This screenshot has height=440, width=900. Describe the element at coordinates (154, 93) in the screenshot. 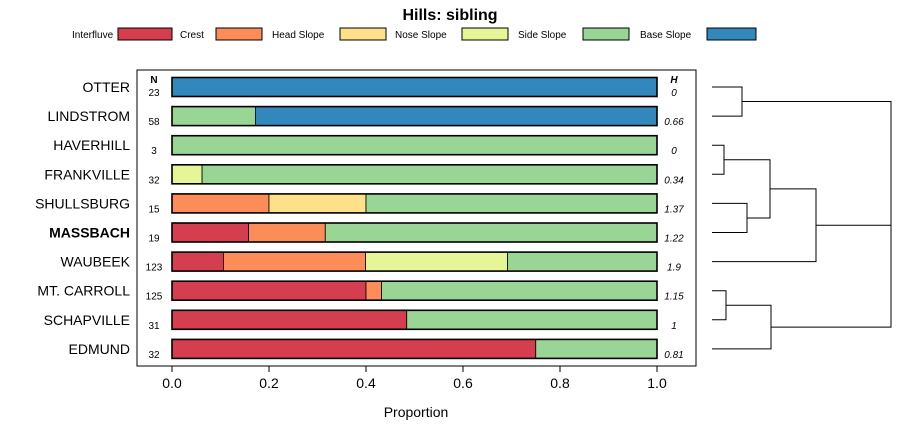

I see `row-n-value: 23` at that location.